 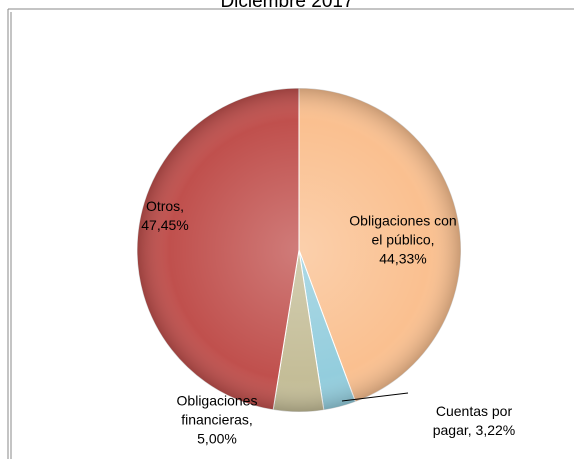 I want to click on data-label: Obligaciones financieras, 5,00%, so click(x=217, y=419).